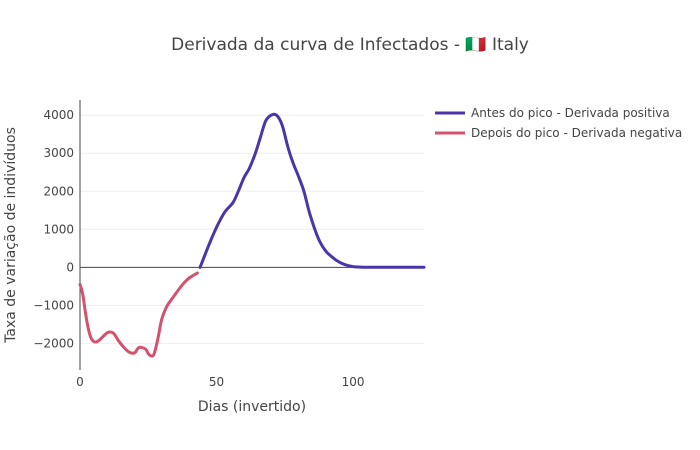 The image size is (700, 450). Describe the element at coordinates (216, 382) in the screenshot. I see `x-tick-label: 50` at that location.